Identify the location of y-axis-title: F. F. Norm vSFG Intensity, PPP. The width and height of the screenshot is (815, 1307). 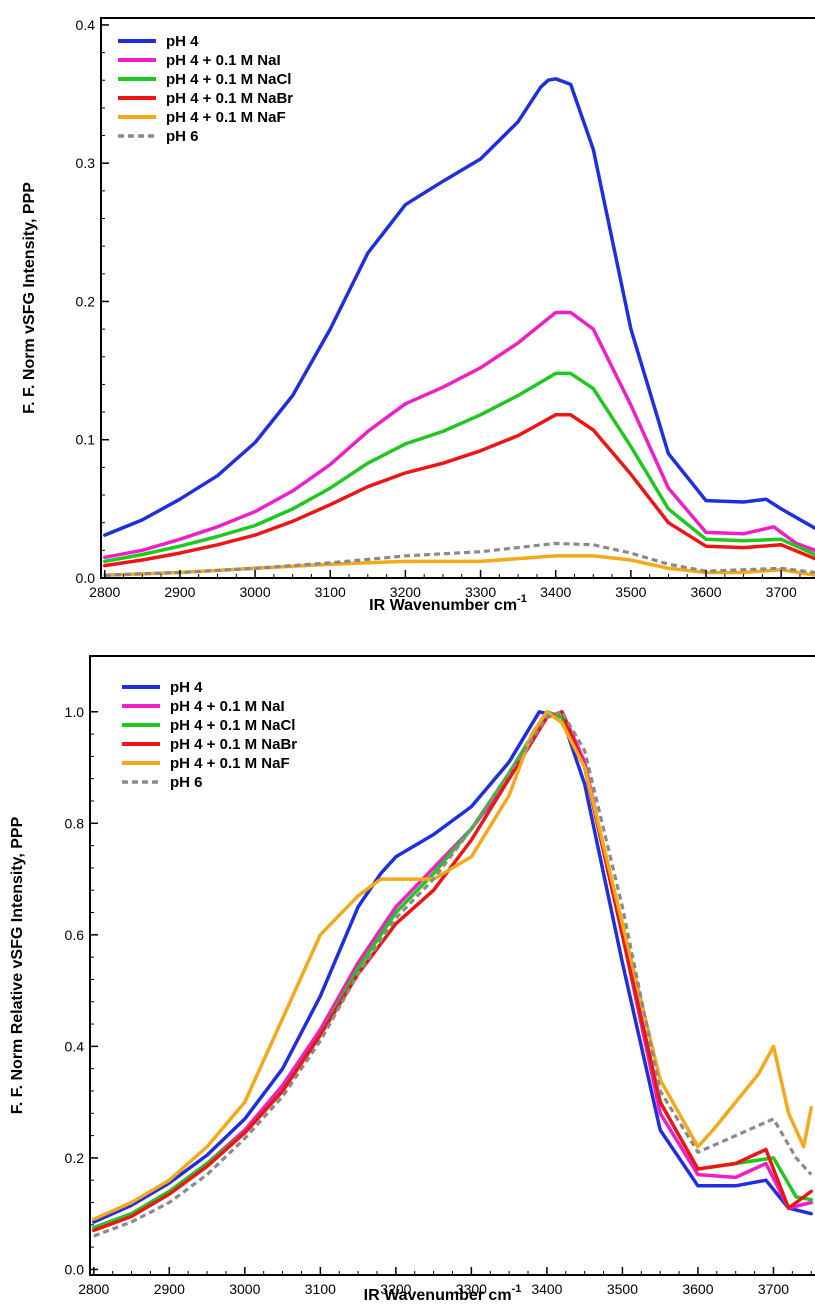
(29, 298).